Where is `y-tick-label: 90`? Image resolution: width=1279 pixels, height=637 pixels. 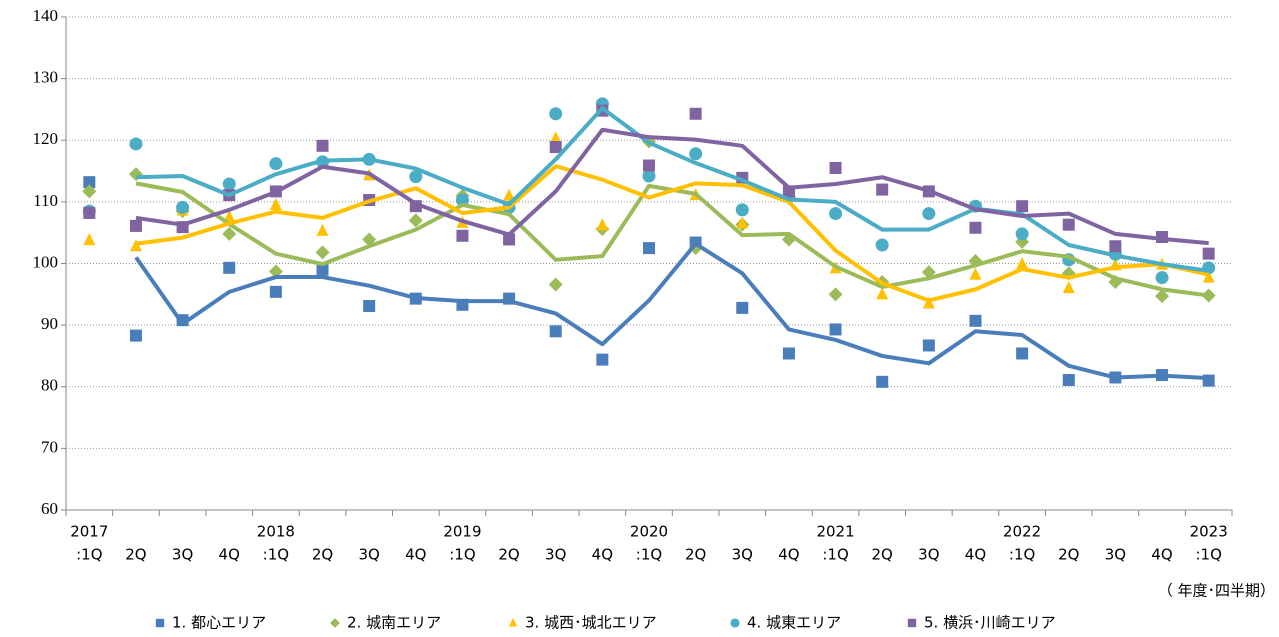 y-tick-label: 90 is located at coordinates (49, 323).